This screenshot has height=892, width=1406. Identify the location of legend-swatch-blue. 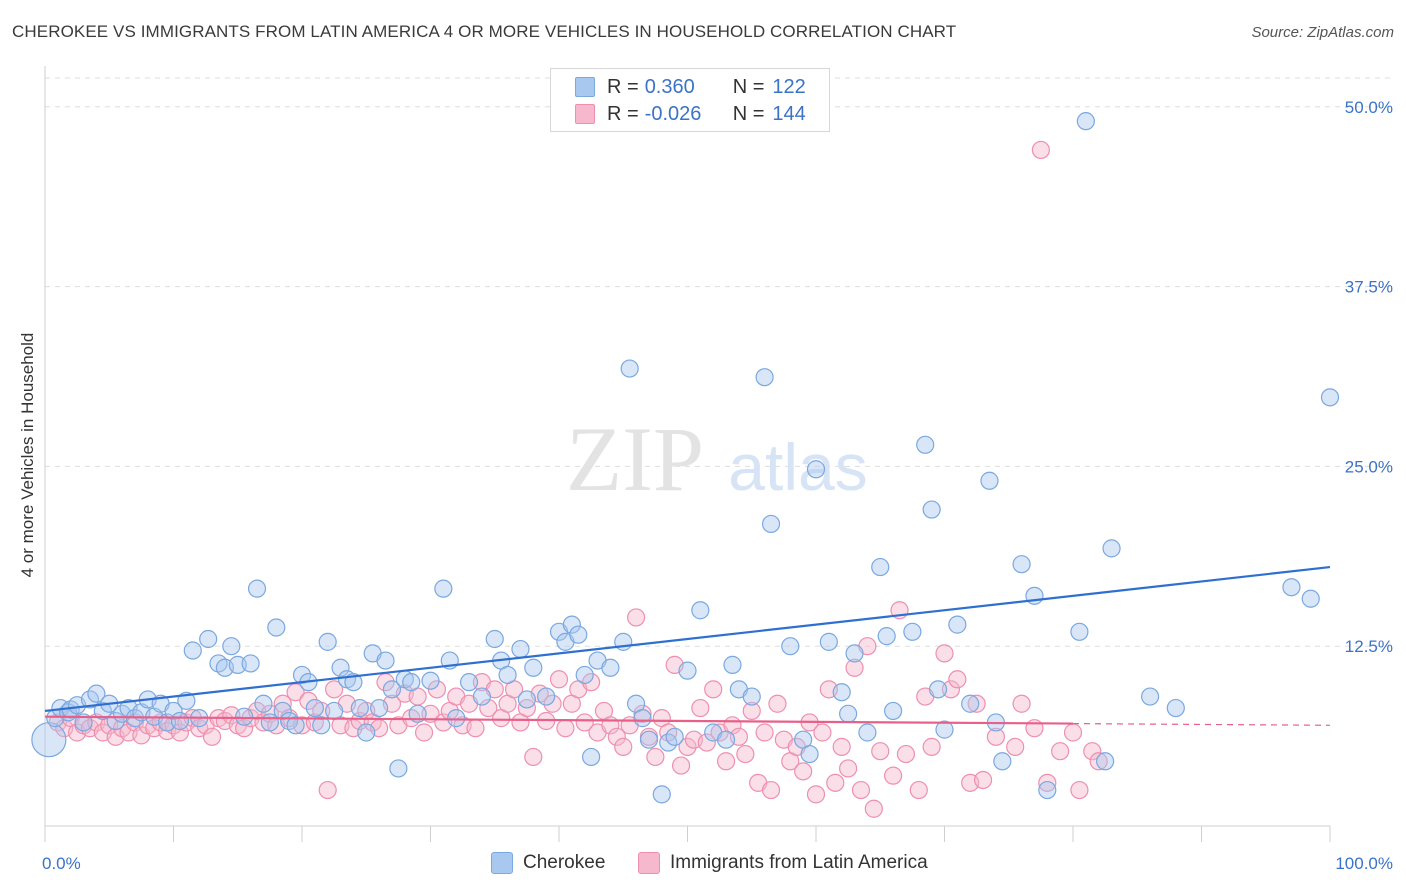
(585, 87).